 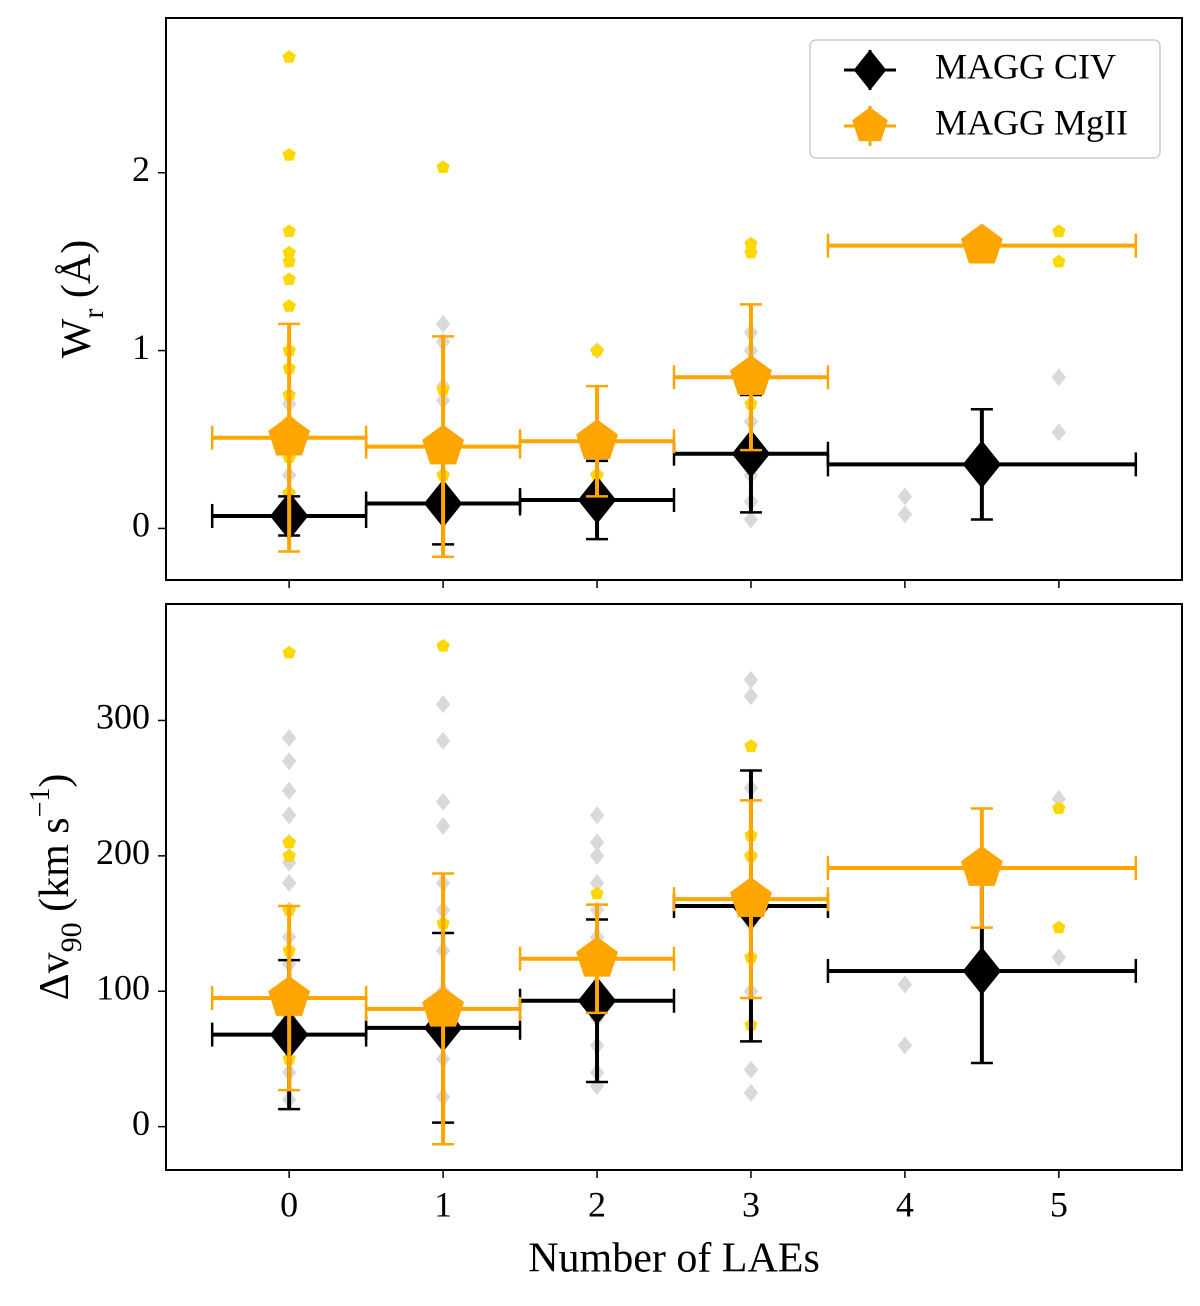 What do you see at coordinates (55, 781) in the screenshot?
I see `y-axis-label-part: )` at bounding box center [55, 781].